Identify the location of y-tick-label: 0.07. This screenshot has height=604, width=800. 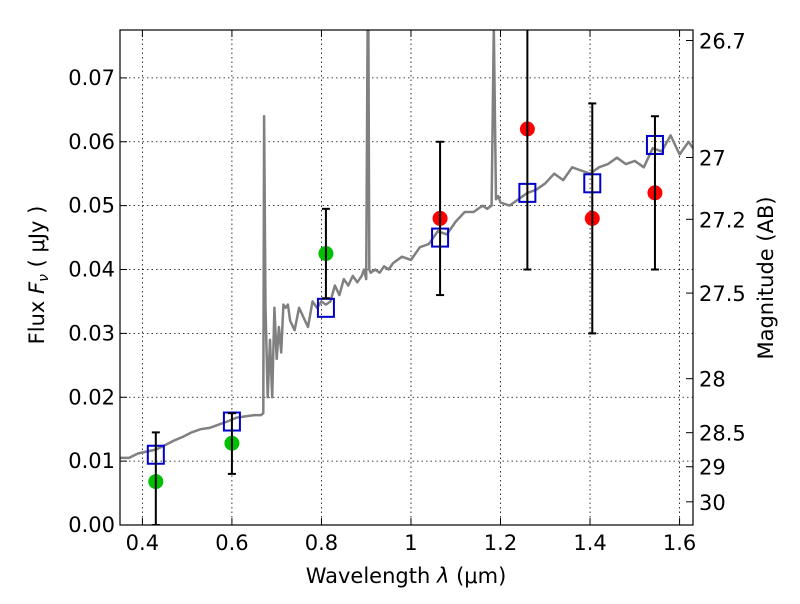
(91, 78).